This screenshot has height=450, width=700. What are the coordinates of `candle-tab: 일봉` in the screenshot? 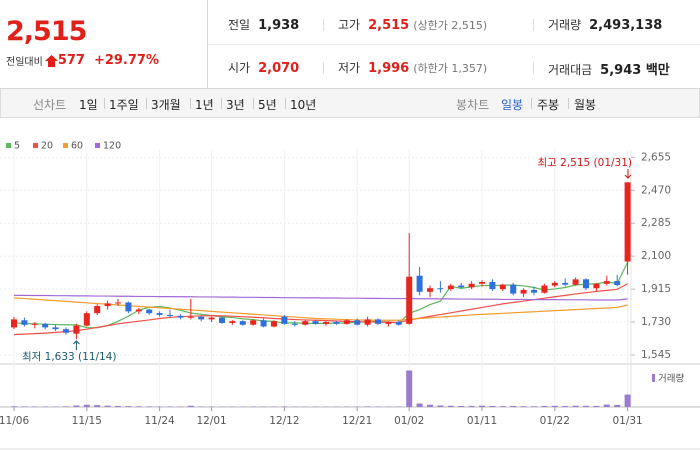 It's located at (512, 105).